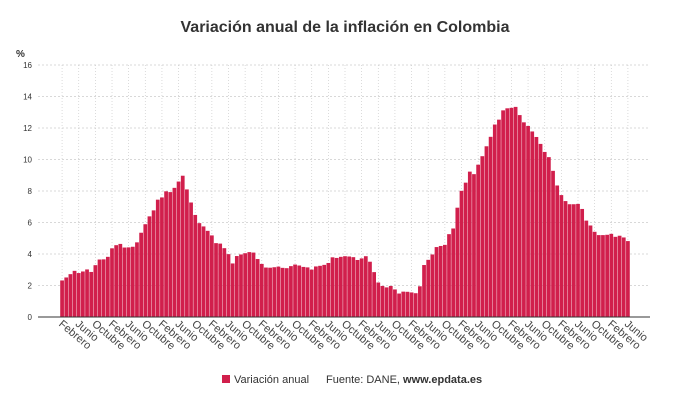 The image size is (690, 410). Describe the element at coordinates (30, 317) in the screenshot. I see `y-tick-label: 0` at that location.